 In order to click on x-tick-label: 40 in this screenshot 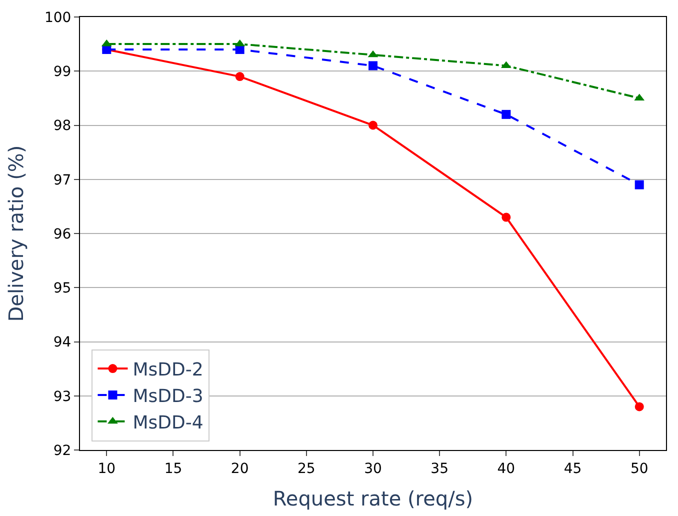, I will do `click(506, 468)`.